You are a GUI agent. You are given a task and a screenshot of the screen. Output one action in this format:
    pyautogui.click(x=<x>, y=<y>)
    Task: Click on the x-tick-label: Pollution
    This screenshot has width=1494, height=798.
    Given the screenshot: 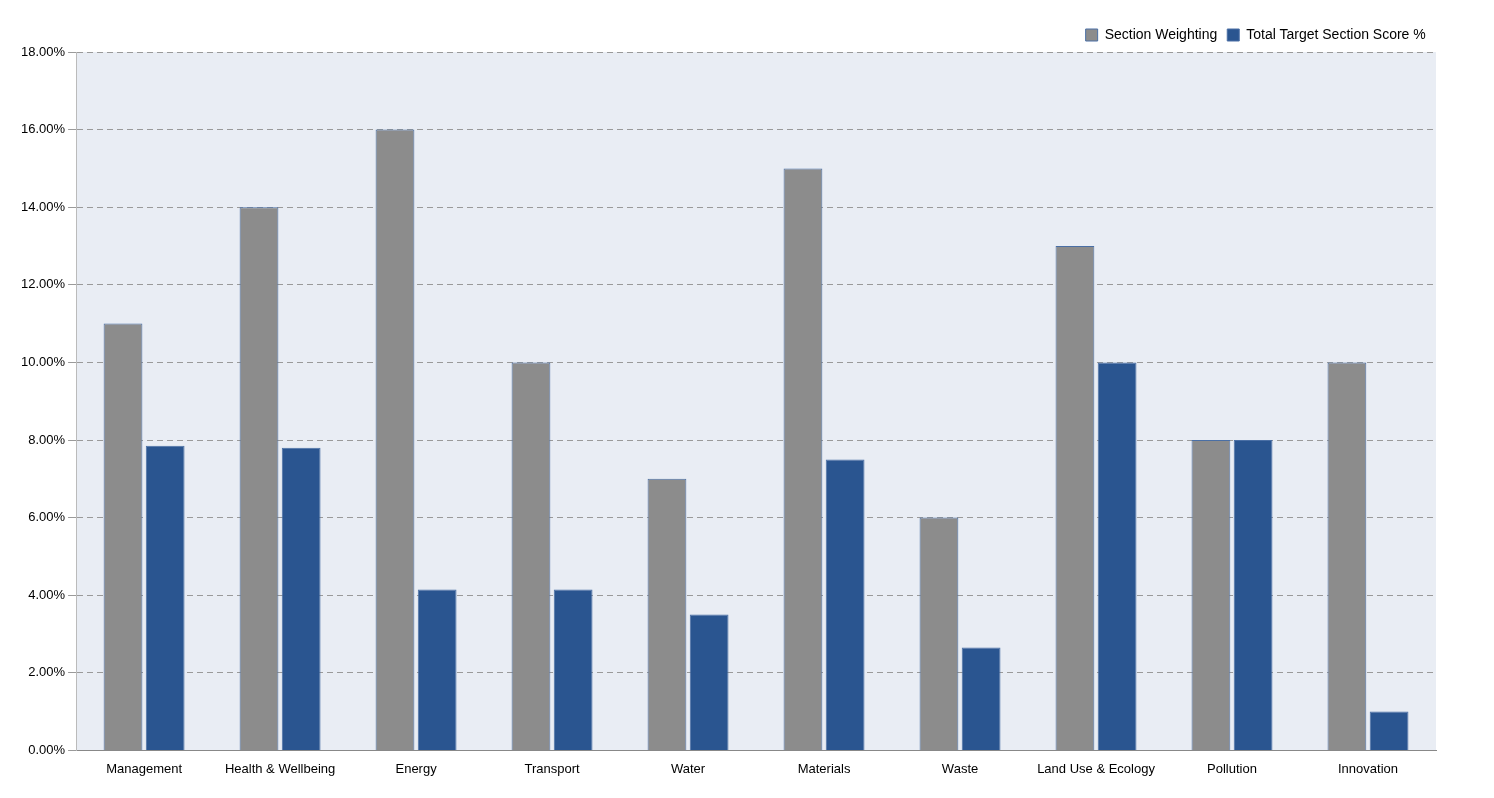 What is the action you would take?
    pyautogui.click(x=1232, y=768)
    